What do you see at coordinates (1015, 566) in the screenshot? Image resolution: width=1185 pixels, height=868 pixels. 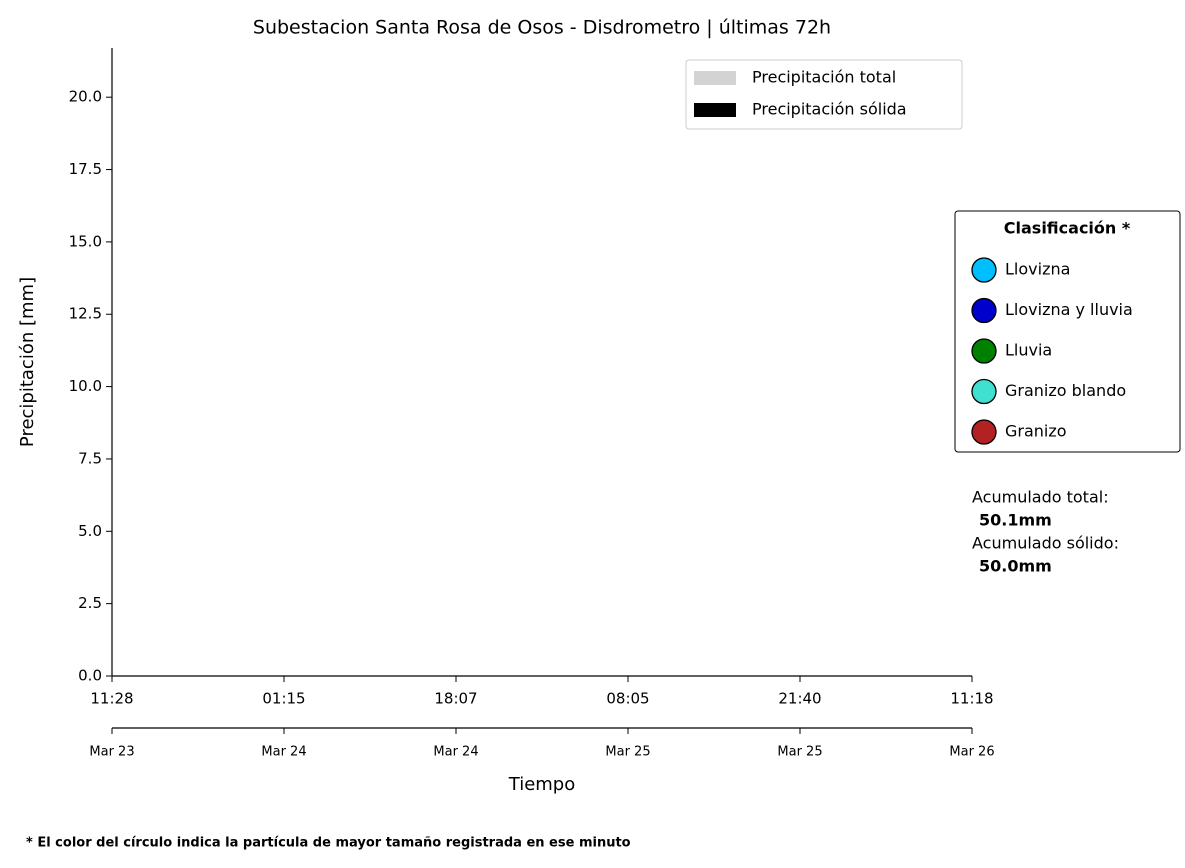 I see `annotation: 50.0mm` at bounding box center [1015, 566].